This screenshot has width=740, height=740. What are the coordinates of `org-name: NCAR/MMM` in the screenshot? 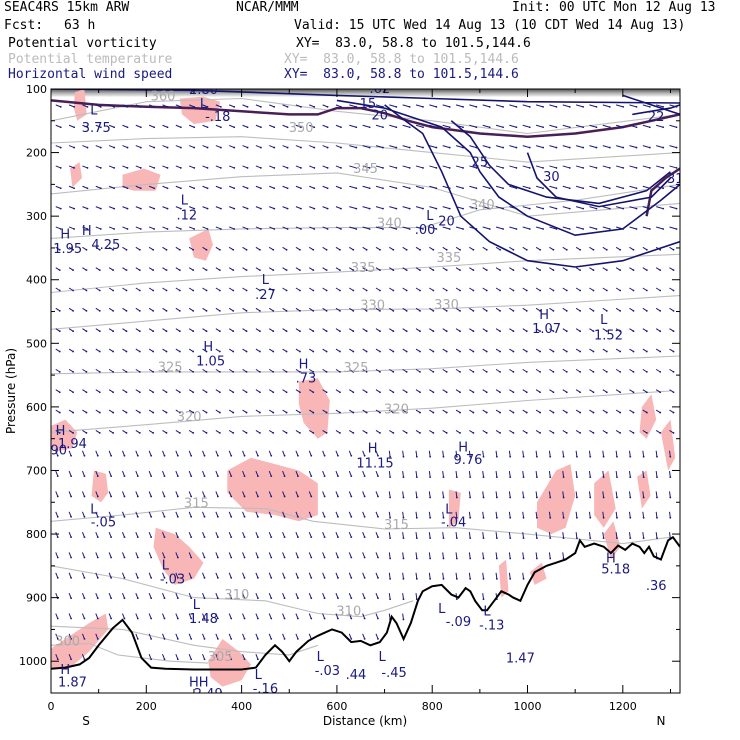 It's located at (267, 7).